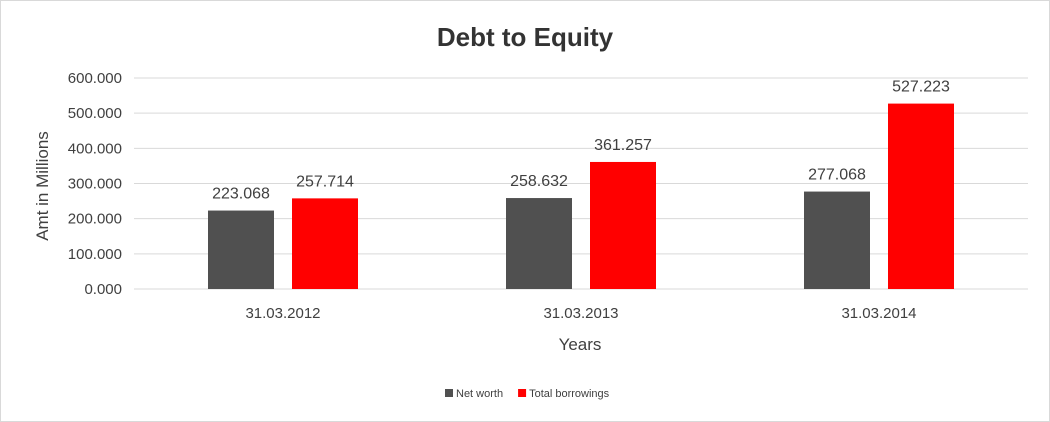 The width and height of the screenshot is (1050, 422). I want to click on data-label: 258.632, so click(539, 181).